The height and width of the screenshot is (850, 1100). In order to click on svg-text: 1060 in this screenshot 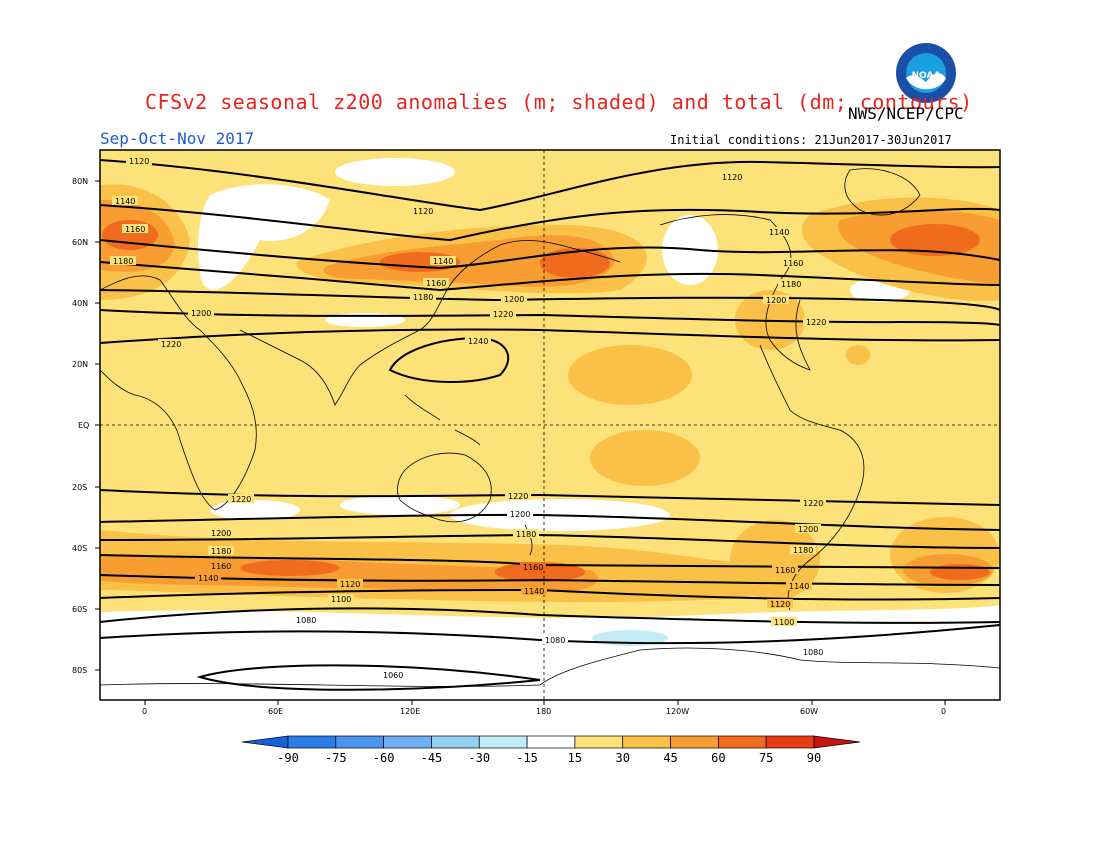, I will do `click(393, 675)`.